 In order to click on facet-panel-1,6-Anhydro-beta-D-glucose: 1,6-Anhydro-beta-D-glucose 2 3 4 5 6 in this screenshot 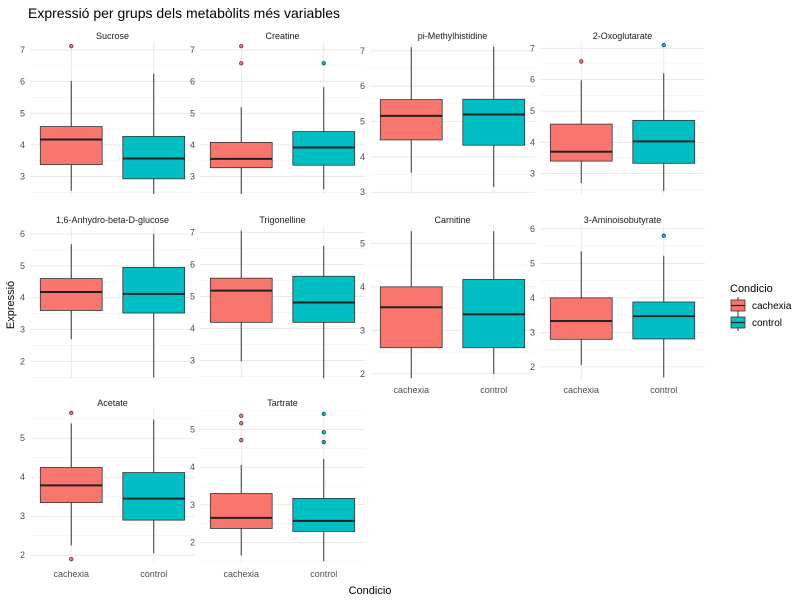, I will do `click(107, 297)`.